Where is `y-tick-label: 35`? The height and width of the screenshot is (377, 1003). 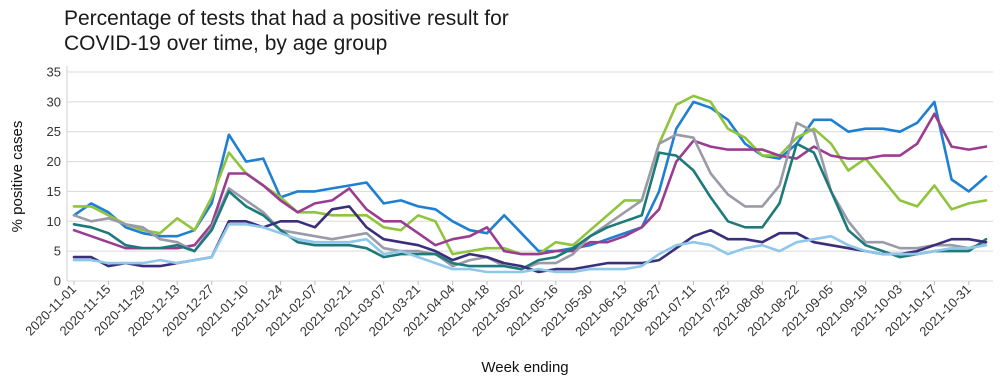
y-tick-label: 35 is located at coordinates (54, 72).